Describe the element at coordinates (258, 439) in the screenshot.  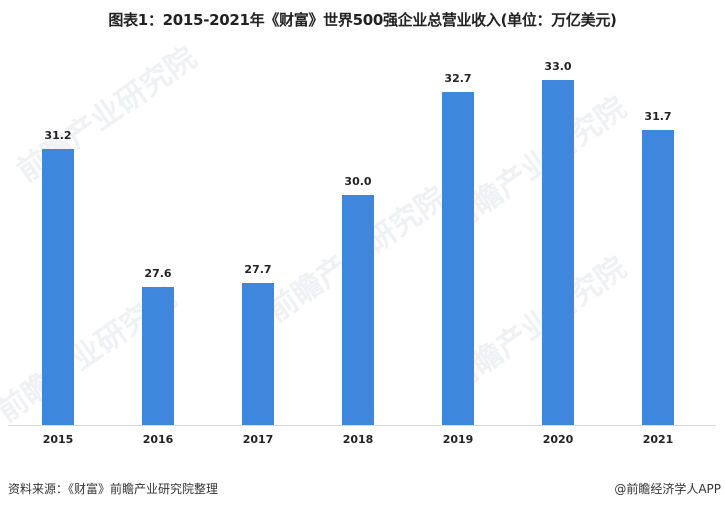
I see `x-tick-label-2017: 2017` at that location.